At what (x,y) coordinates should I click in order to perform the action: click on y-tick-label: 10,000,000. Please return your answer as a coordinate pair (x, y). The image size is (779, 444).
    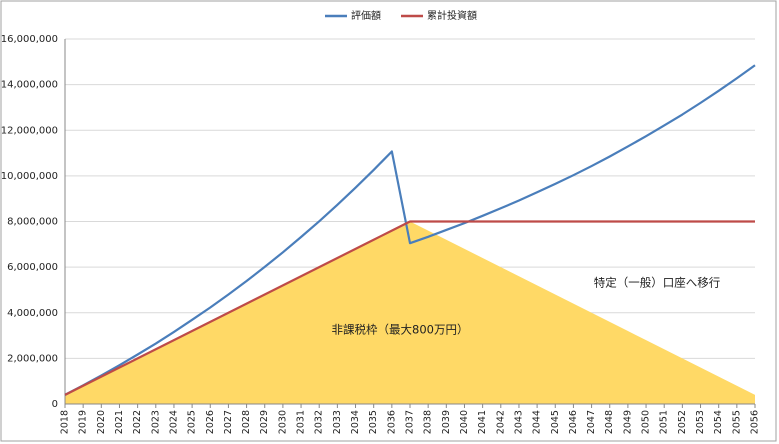
    Looking at the image, I should click on (29, 176).